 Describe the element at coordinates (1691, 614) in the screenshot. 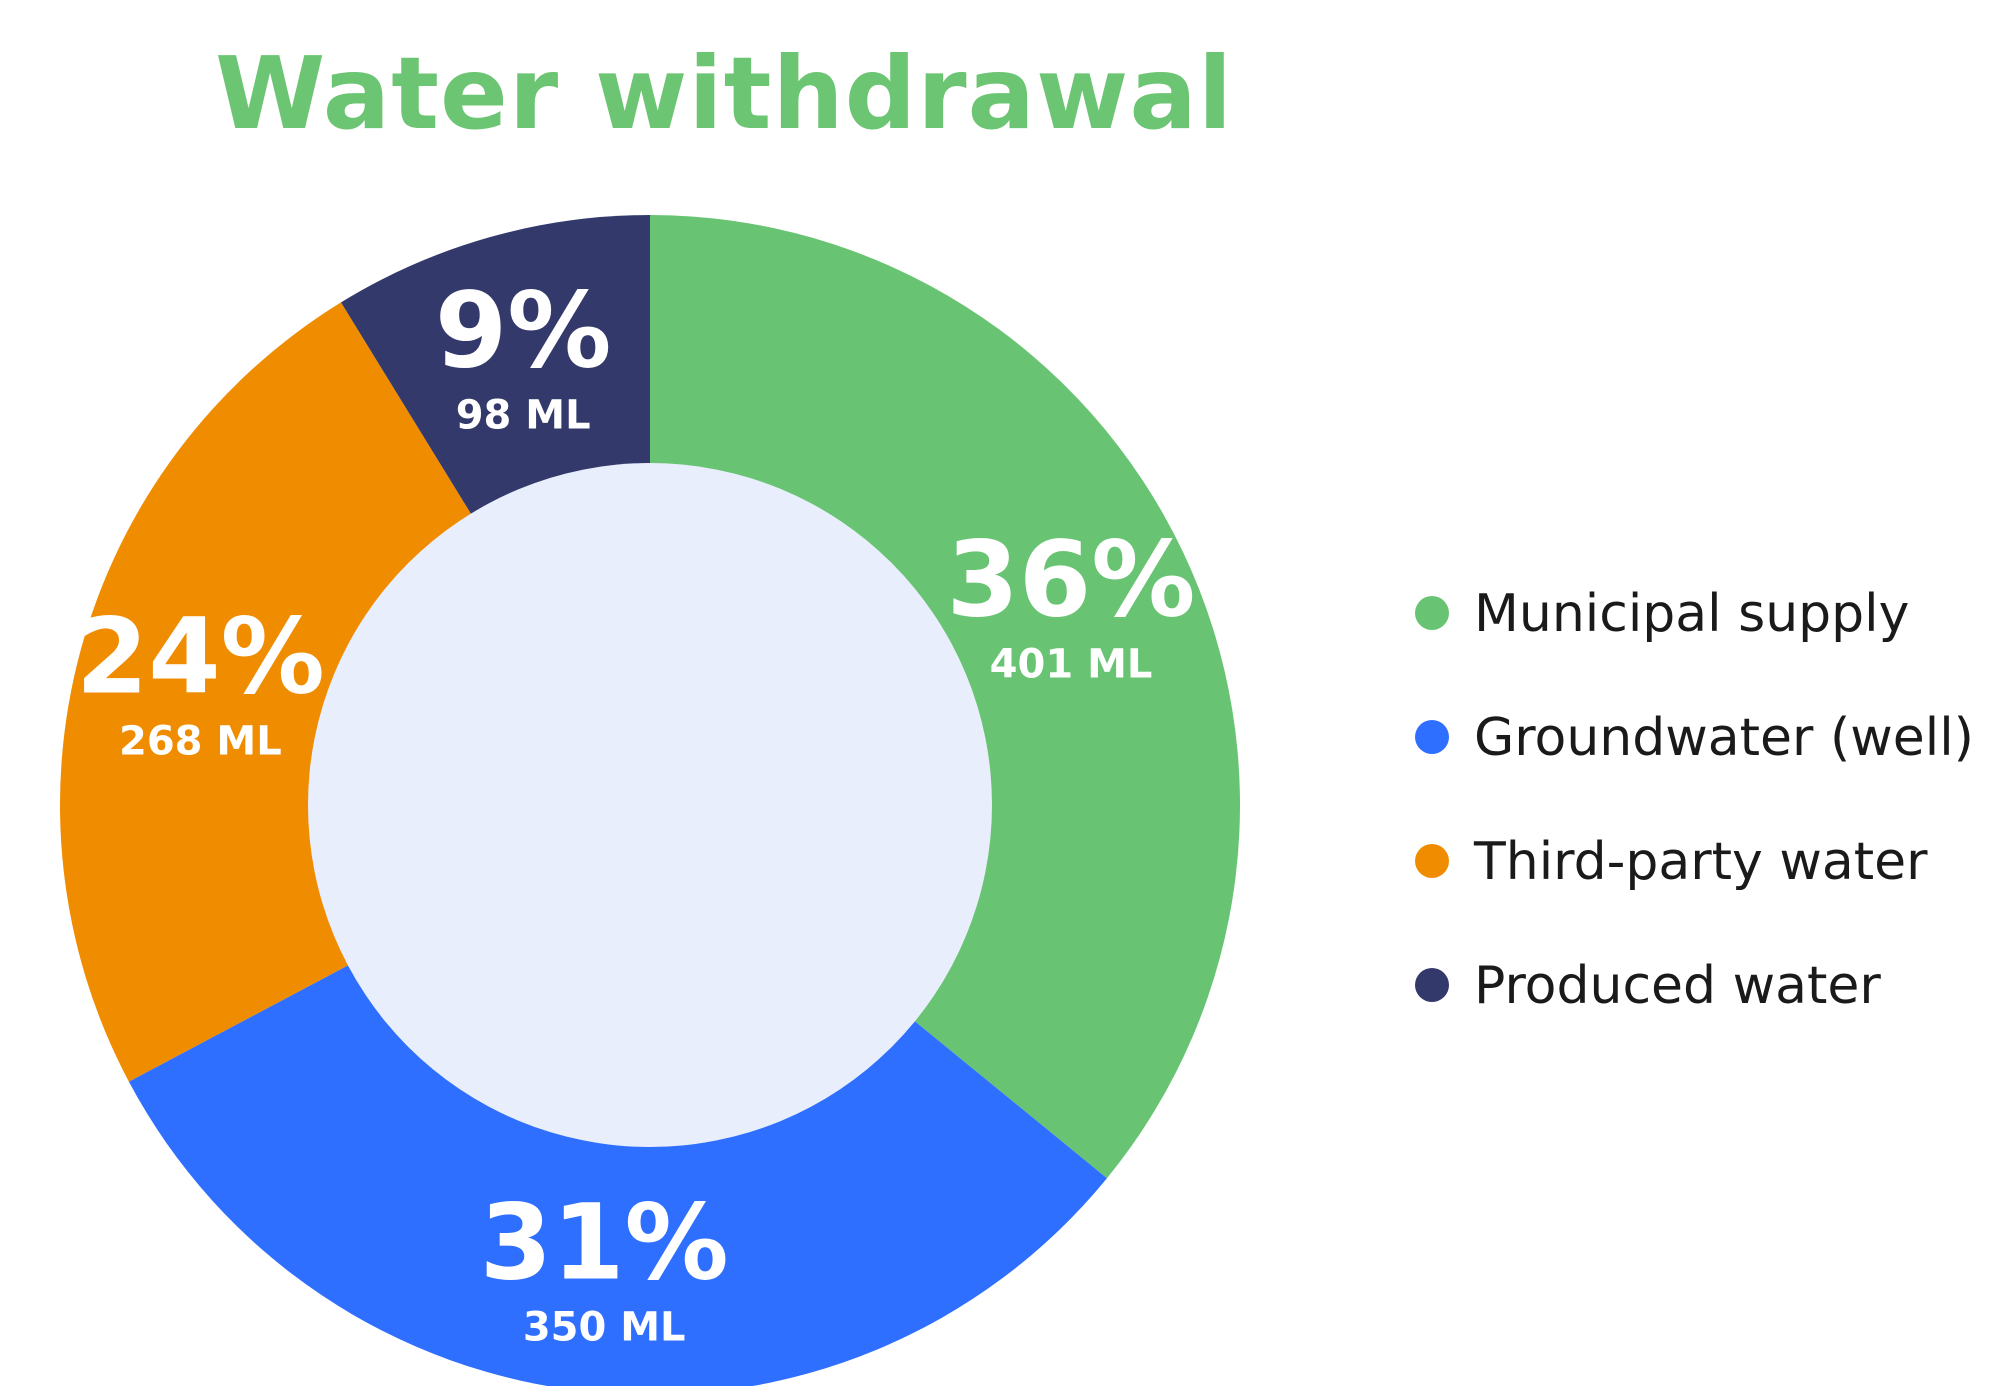

I see `legend-label-municipal-supply: Municipal supply` at that location.